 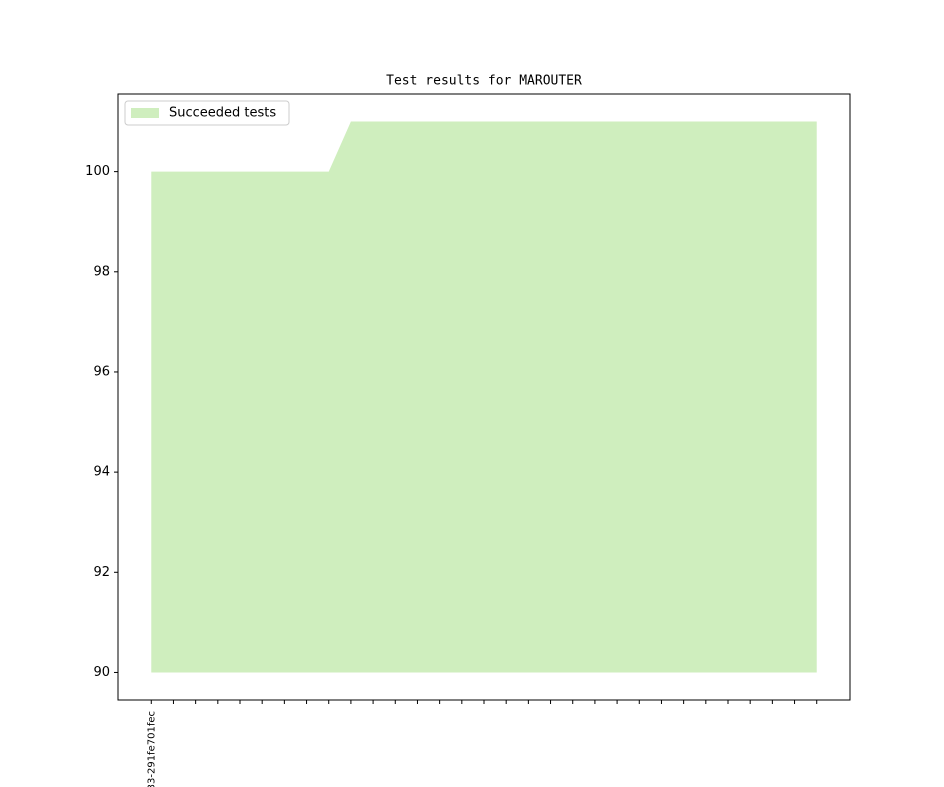 What do you see at coordinates (101, 672) in the screenshot?
I see `y-tick-label: 90` at bounding box center [101, 672].